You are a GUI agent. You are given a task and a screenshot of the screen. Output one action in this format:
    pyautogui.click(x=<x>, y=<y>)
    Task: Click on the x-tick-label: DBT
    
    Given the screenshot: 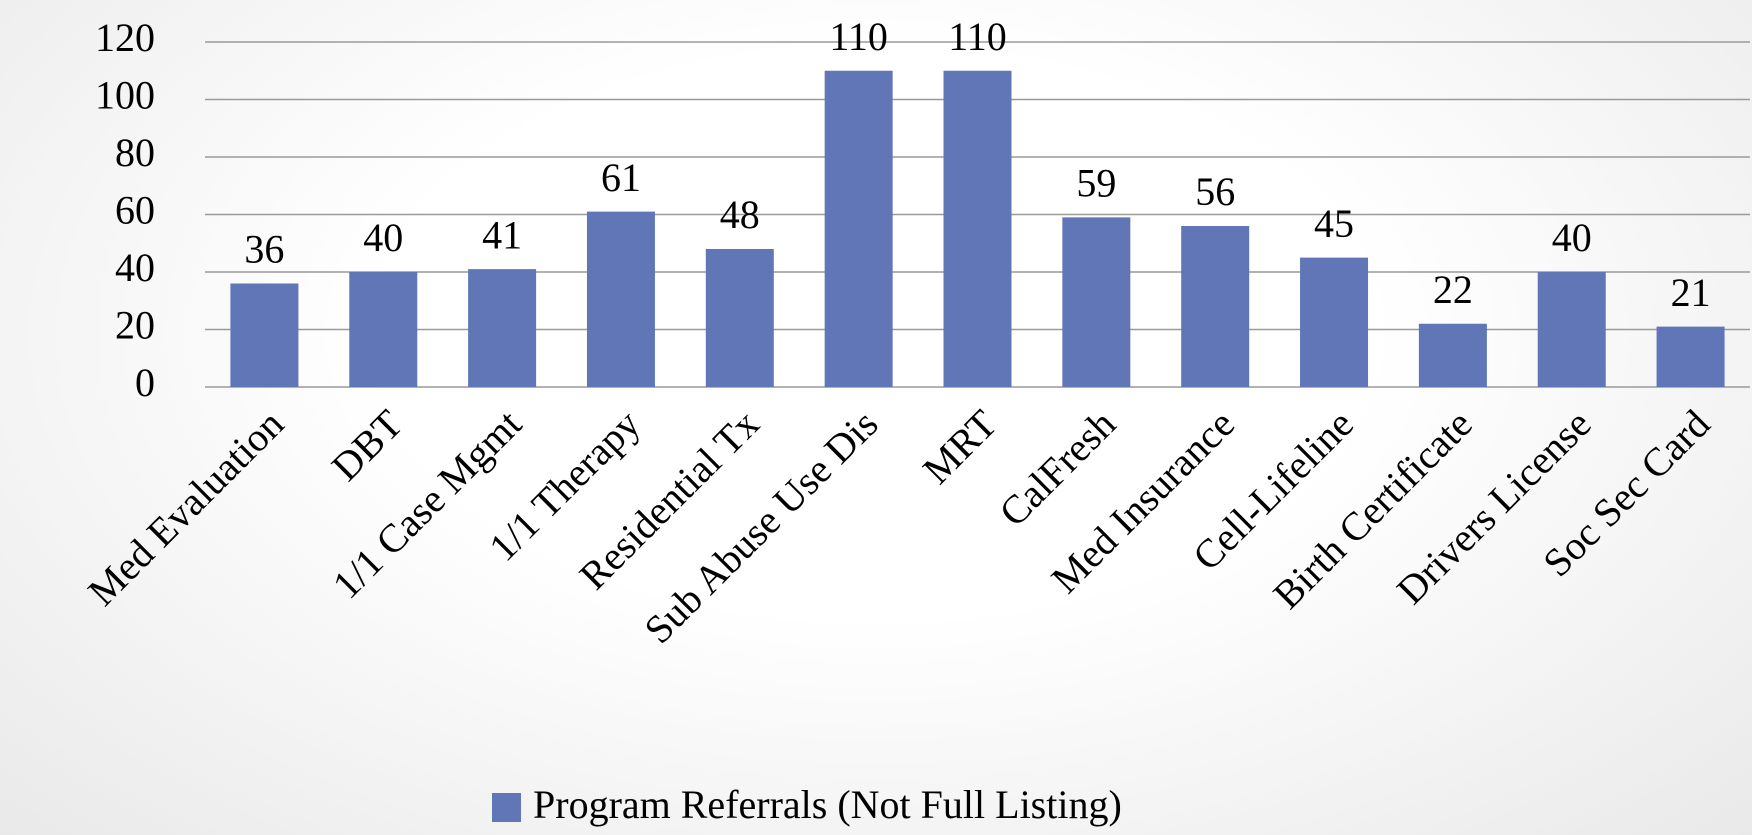 What is the action you would take?
    pyautogui.click(x=367, y=445)
    